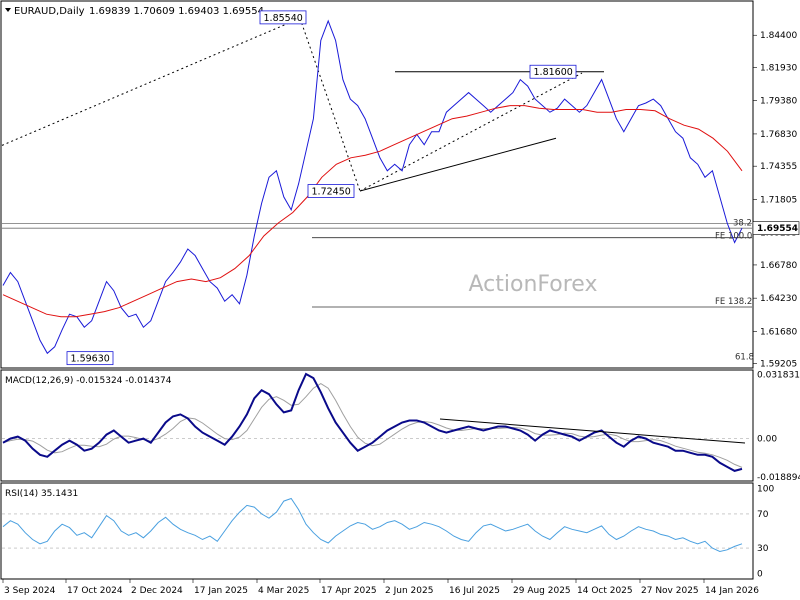 This screenshot has width=800, height=600. What do you see at coordinates (176, 11) in the screenshot?
I see `ohlc-label: 1.69839 1.70609 1.69403 1.69554` at bounding box center [176, 11].